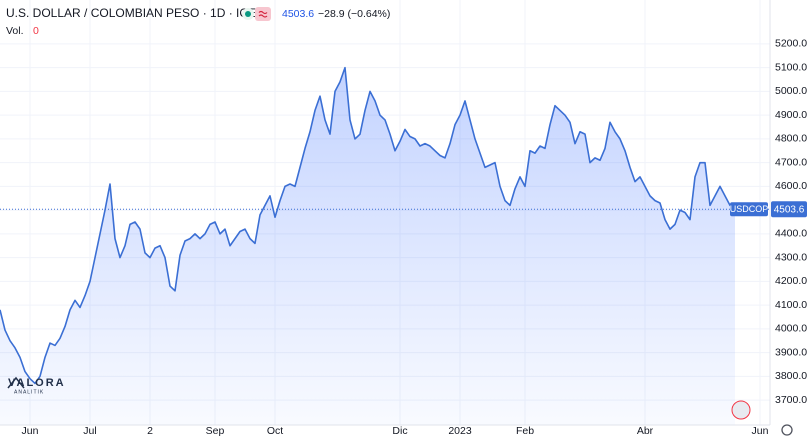 This screenshot has width=810, height=439. Describe the element at coordinates (741, 410) in the screenshot. I see `events-icon` at that location.